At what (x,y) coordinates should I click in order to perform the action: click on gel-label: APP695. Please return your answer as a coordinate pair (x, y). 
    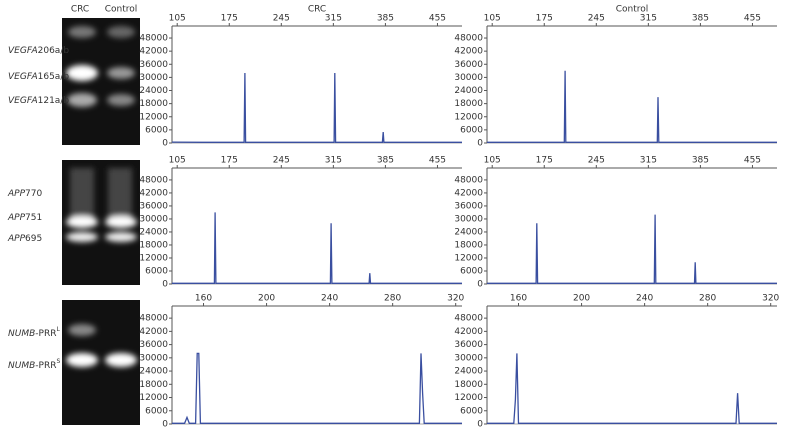
    Looking at the image, I should click on (24, 239).